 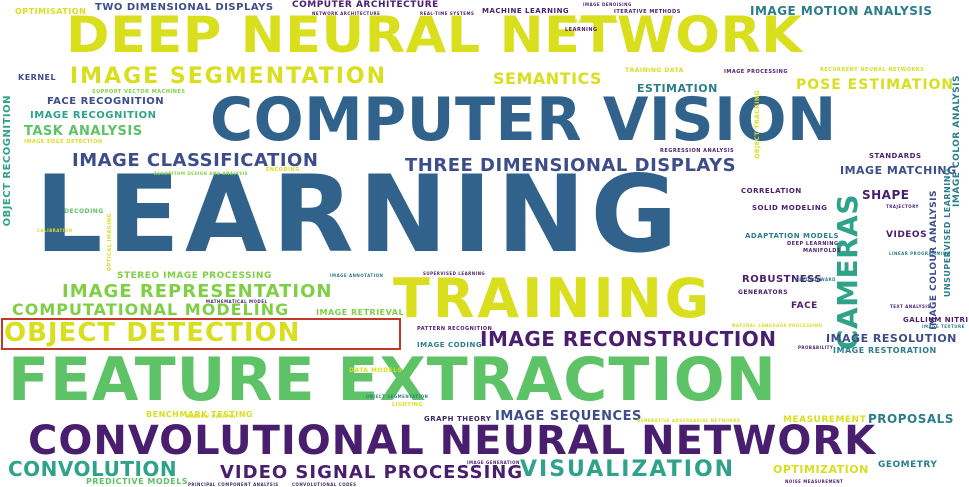 I want to click on word-geometry: GEOMETRY, so click(x=908, y=465).